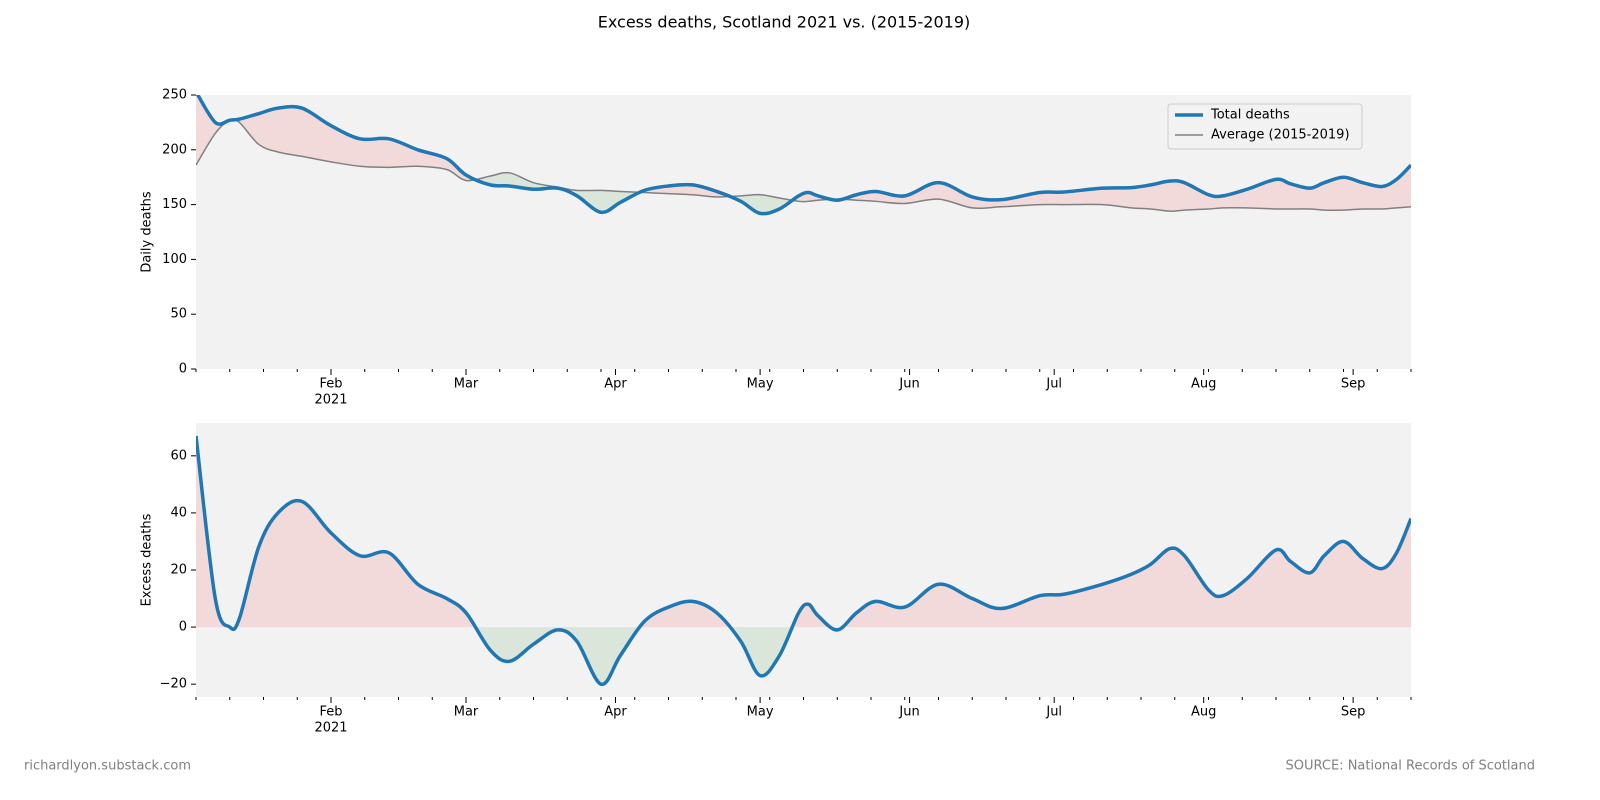 The width and height of the screenshot is (1600, 800). Describe the element at coordinates (173, 684) in the screenshot. I see `y-tick-label: −20` at that location.